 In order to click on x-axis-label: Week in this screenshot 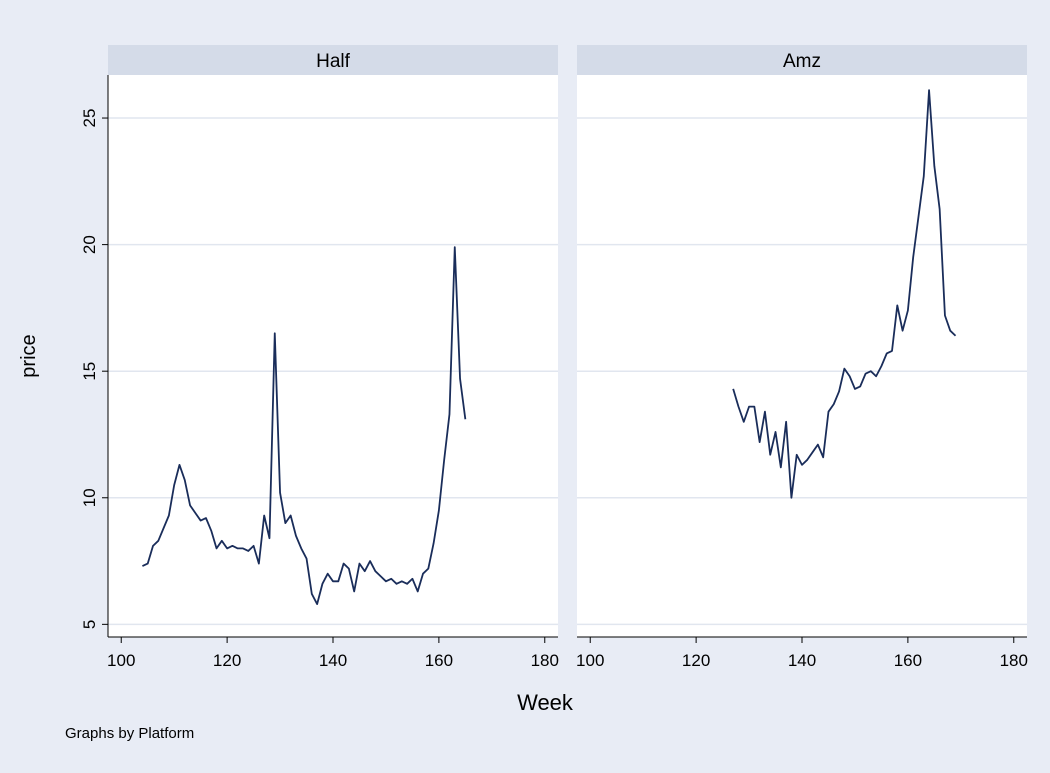, I will do `click(545, 702)`.